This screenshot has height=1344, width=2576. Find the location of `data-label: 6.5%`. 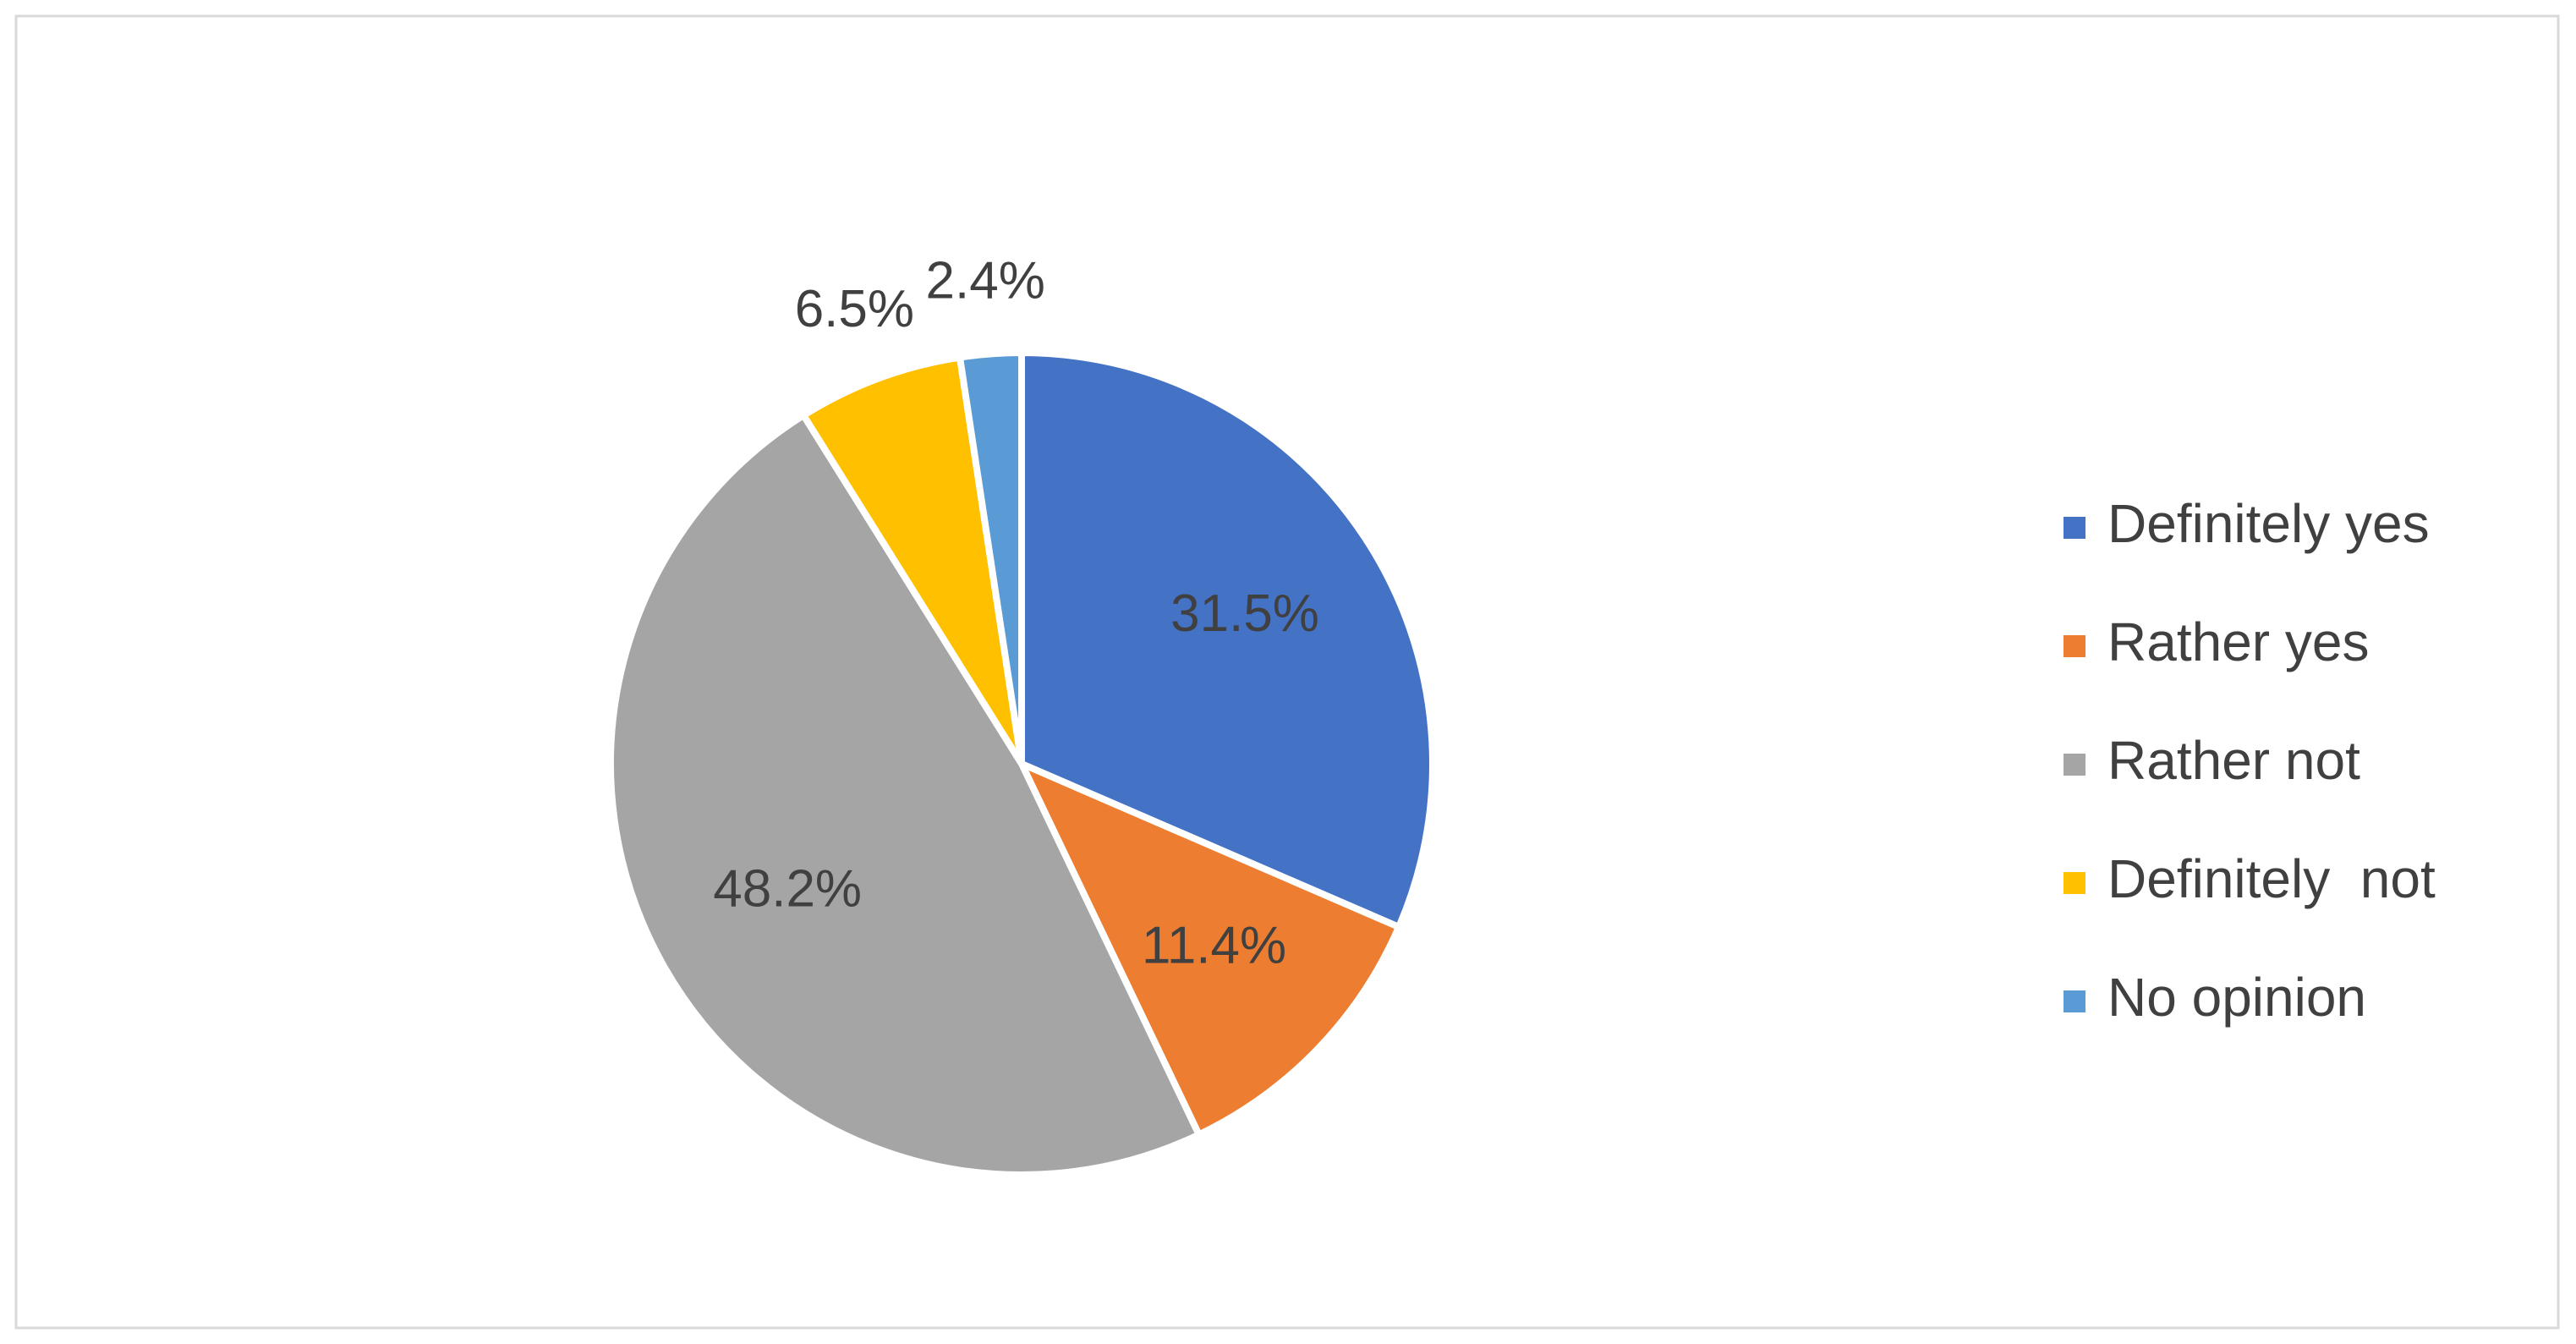

data-label: 6.5% is located at coordinates (854, 309).